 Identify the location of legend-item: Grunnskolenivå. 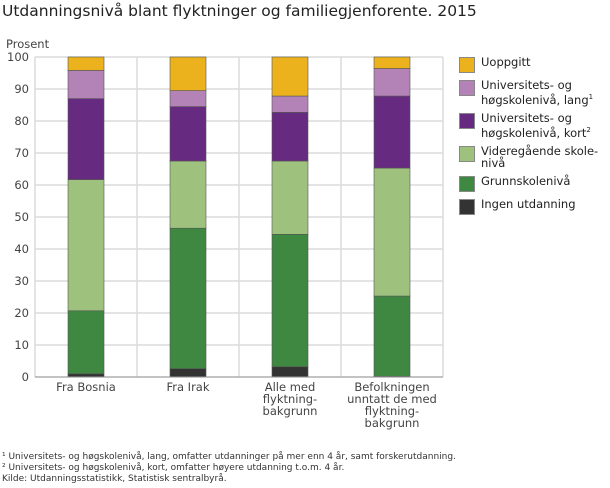
(534, 183).